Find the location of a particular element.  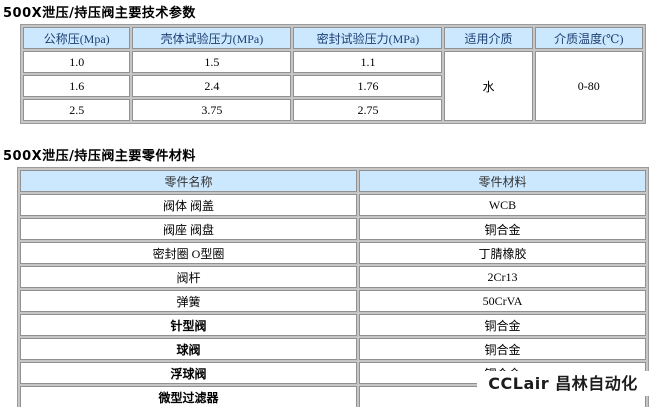

materials-row: 针型阀 铜合金 is located at coordinates (333, 325).